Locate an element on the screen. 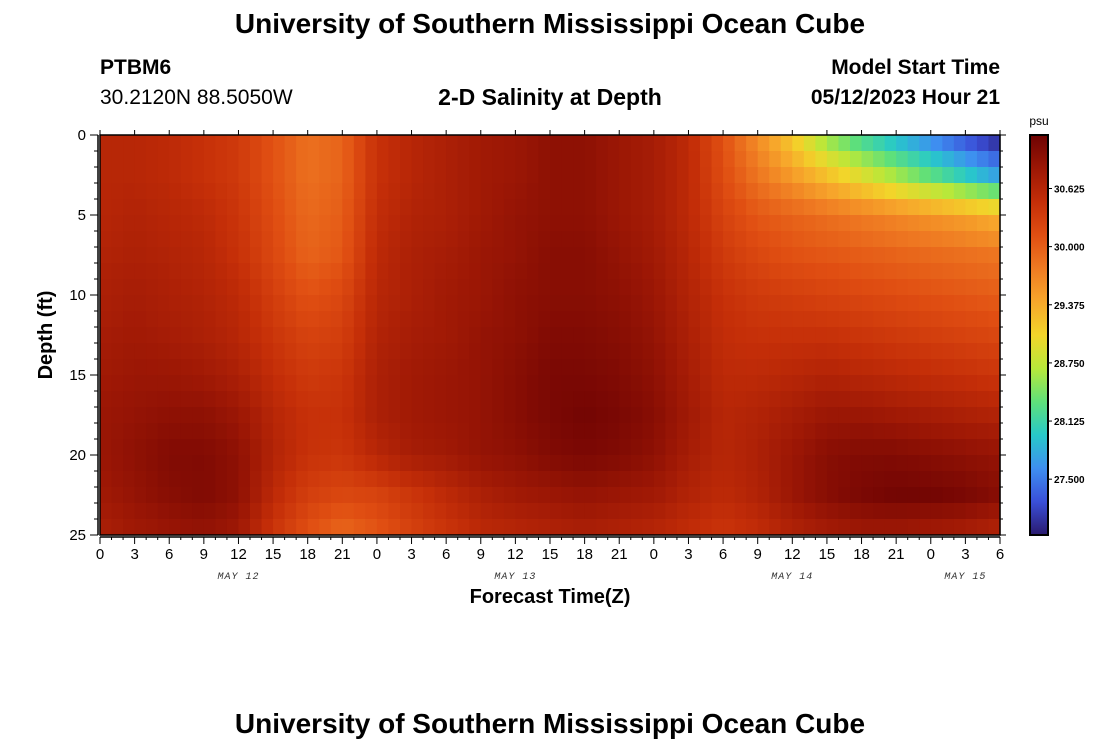 The width and height of the screenshot is (1100, 750). x-tick-label: 0 is located at coordinates (100, 554).